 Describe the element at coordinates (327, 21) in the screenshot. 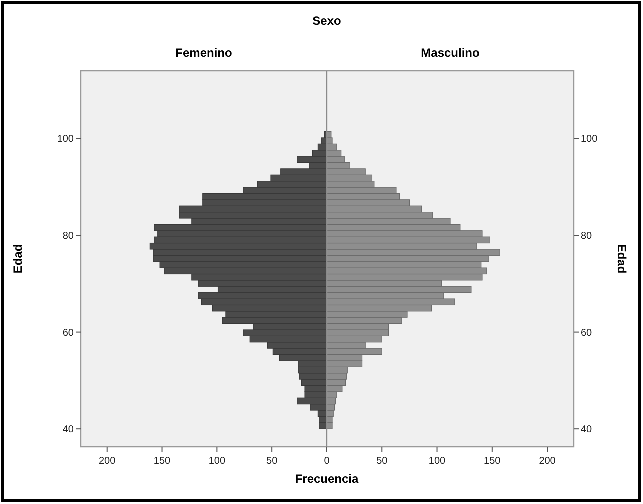

I see `text: Sexo` at that location.